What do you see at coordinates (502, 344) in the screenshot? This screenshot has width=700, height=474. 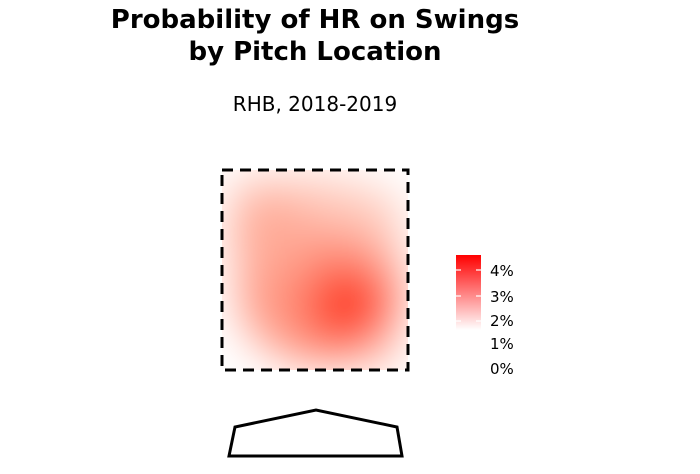 I see `legend-tick-label: 1%` at bounding box center [502, 344].